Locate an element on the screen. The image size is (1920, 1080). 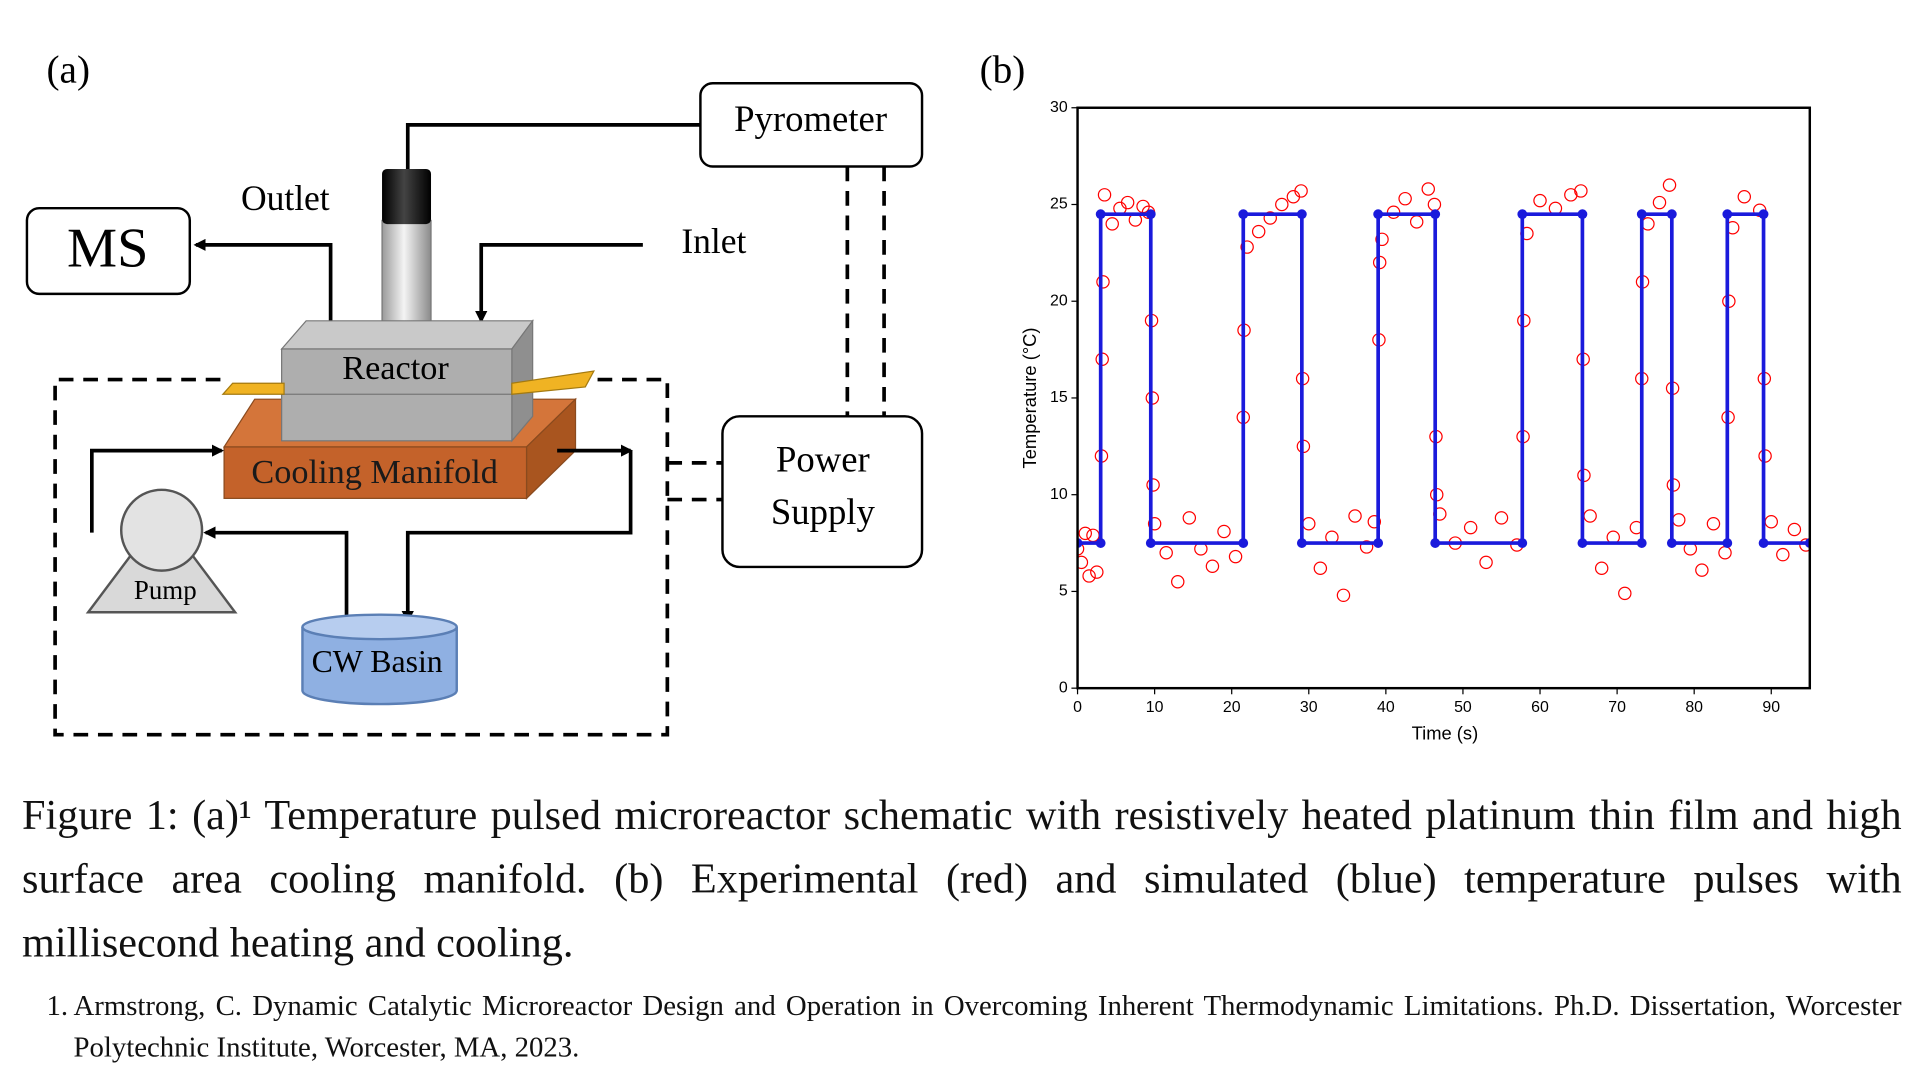
pyrometer-label: Pyrometer is located at coordinates (810, 118).